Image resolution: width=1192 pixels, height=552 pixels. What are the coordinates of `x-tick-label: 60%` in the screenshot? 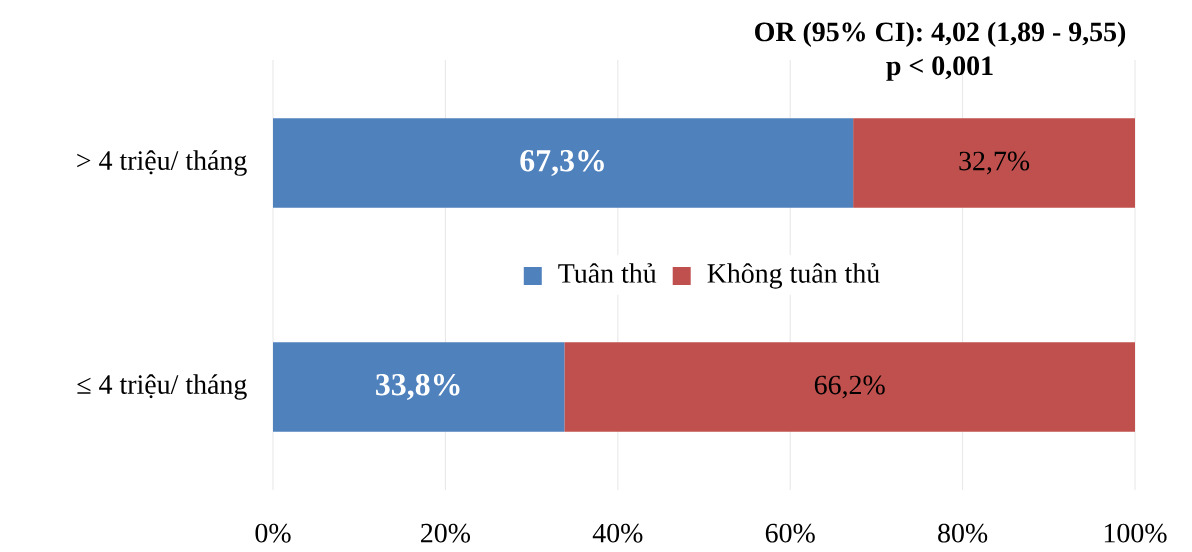 It's located at (790, 533).